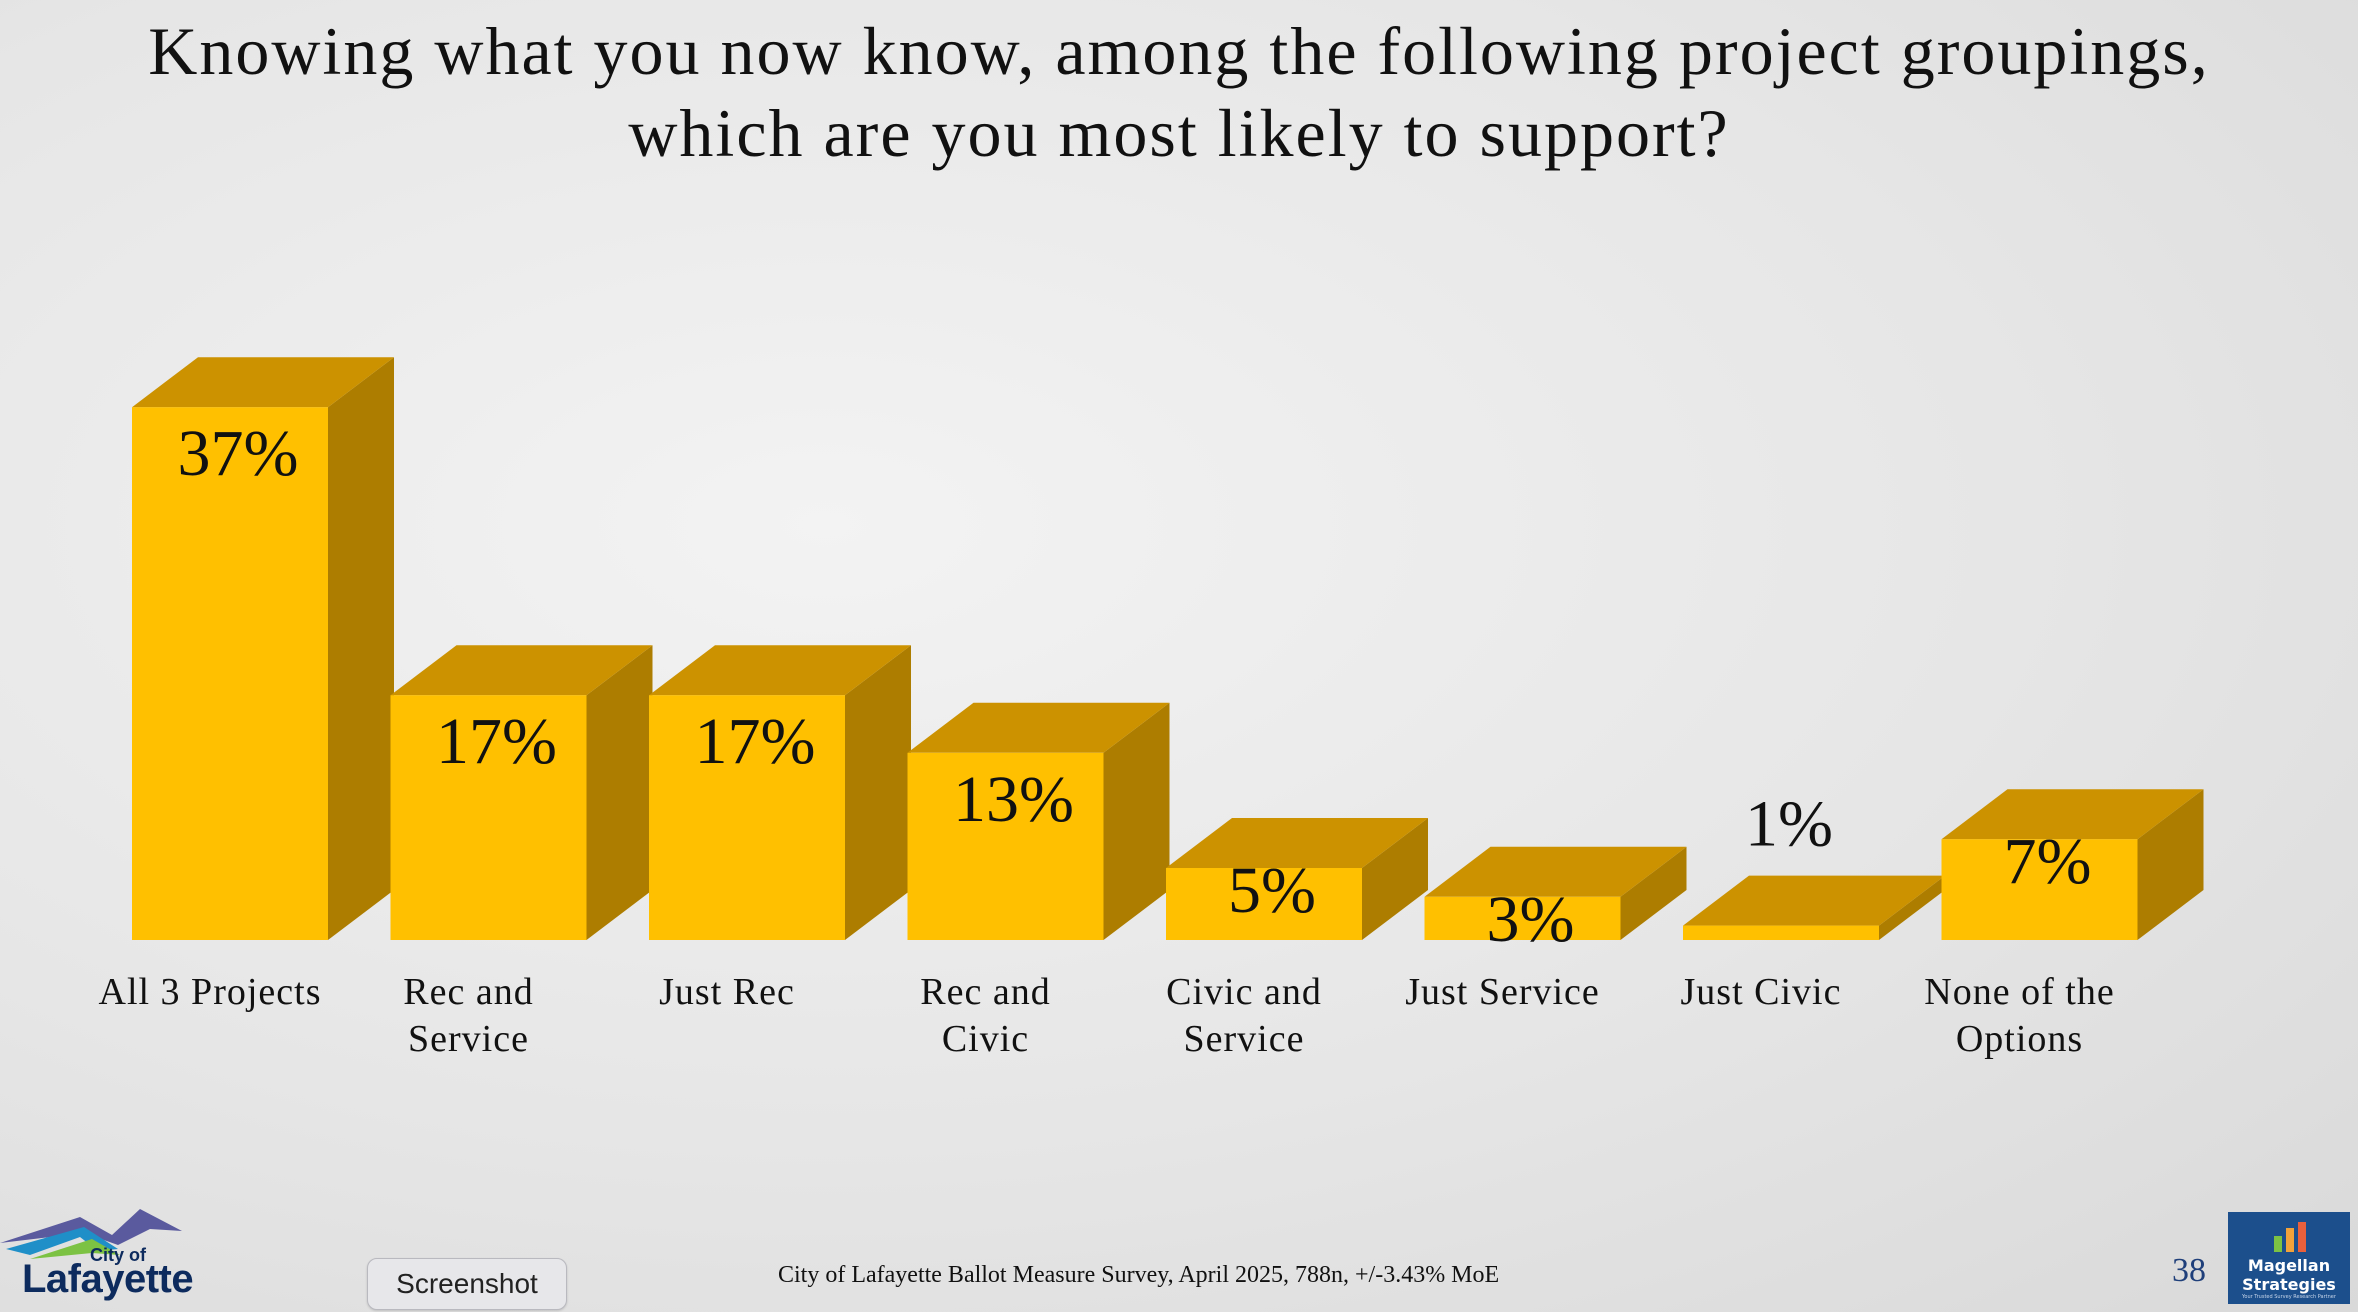 The image size is (2358, 1312). I want to click on category-label: Civic and Service, so click(1244, 1015).